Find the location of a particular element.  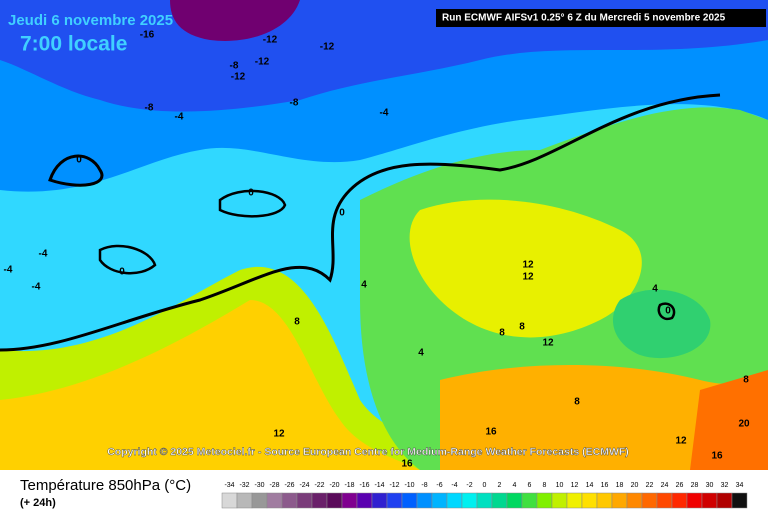

forecast-time: 7:00 locale is located at coordinates (73, 44).